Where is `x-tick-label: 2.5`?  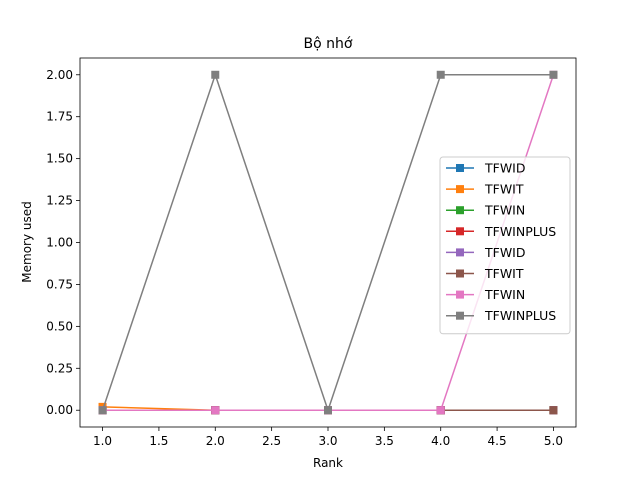 x-tick-label: 2.5 is located at coordinates (271, 441).